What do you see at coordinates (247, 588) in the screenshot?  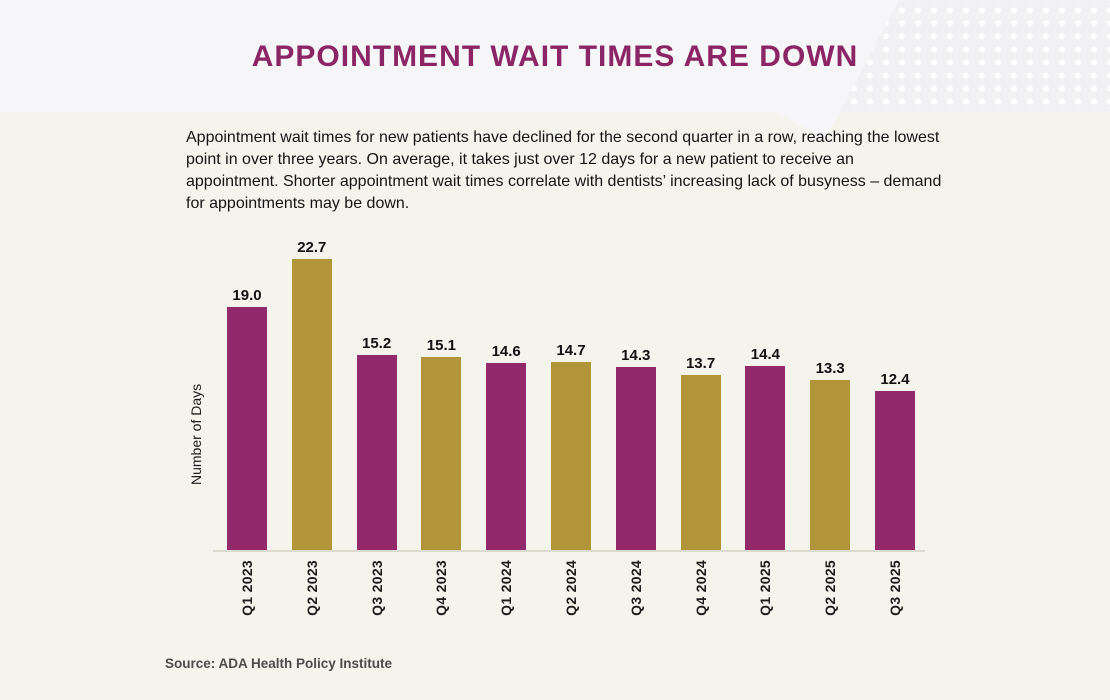 I see `x-axis-tick: Q1 2023` at bounding box center [247, 588].